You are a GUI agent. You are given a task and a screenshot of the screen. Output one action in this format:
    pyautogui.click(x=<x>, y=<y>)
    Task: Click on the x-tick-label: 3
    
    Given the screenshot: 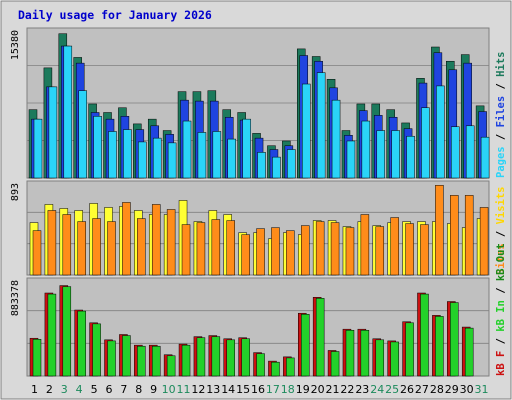 What is the action you would take?
    pyautogui.click(x=64, y=389)
    